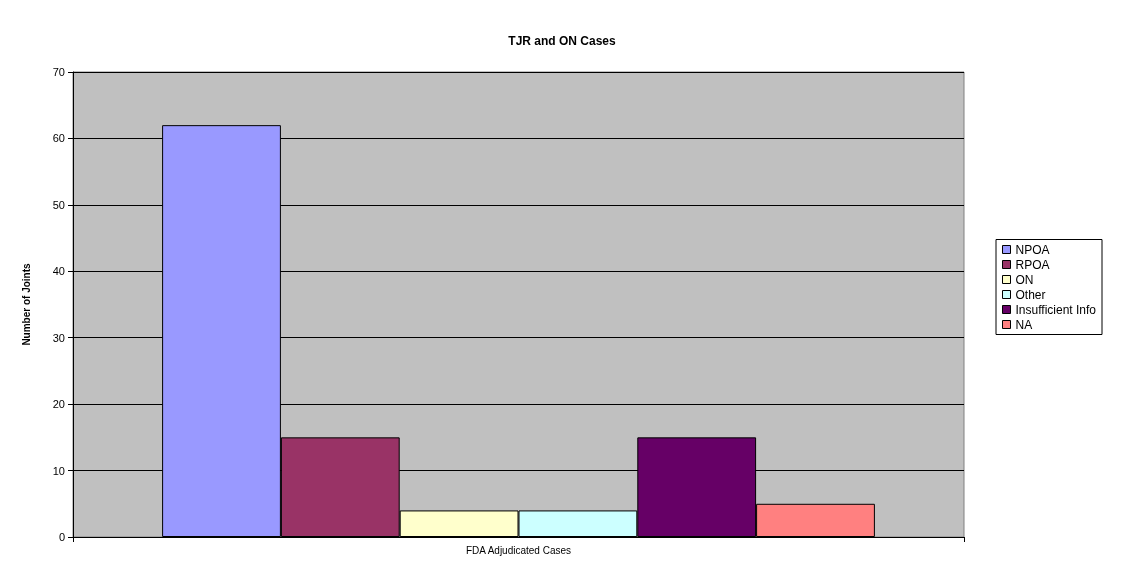 This screenshot has width=1124, height=574. What do you see at coordinates (562, 41) in the screenshot?
I see `chart-title: TJR and ON Cases` at bounding box center [562, 41].